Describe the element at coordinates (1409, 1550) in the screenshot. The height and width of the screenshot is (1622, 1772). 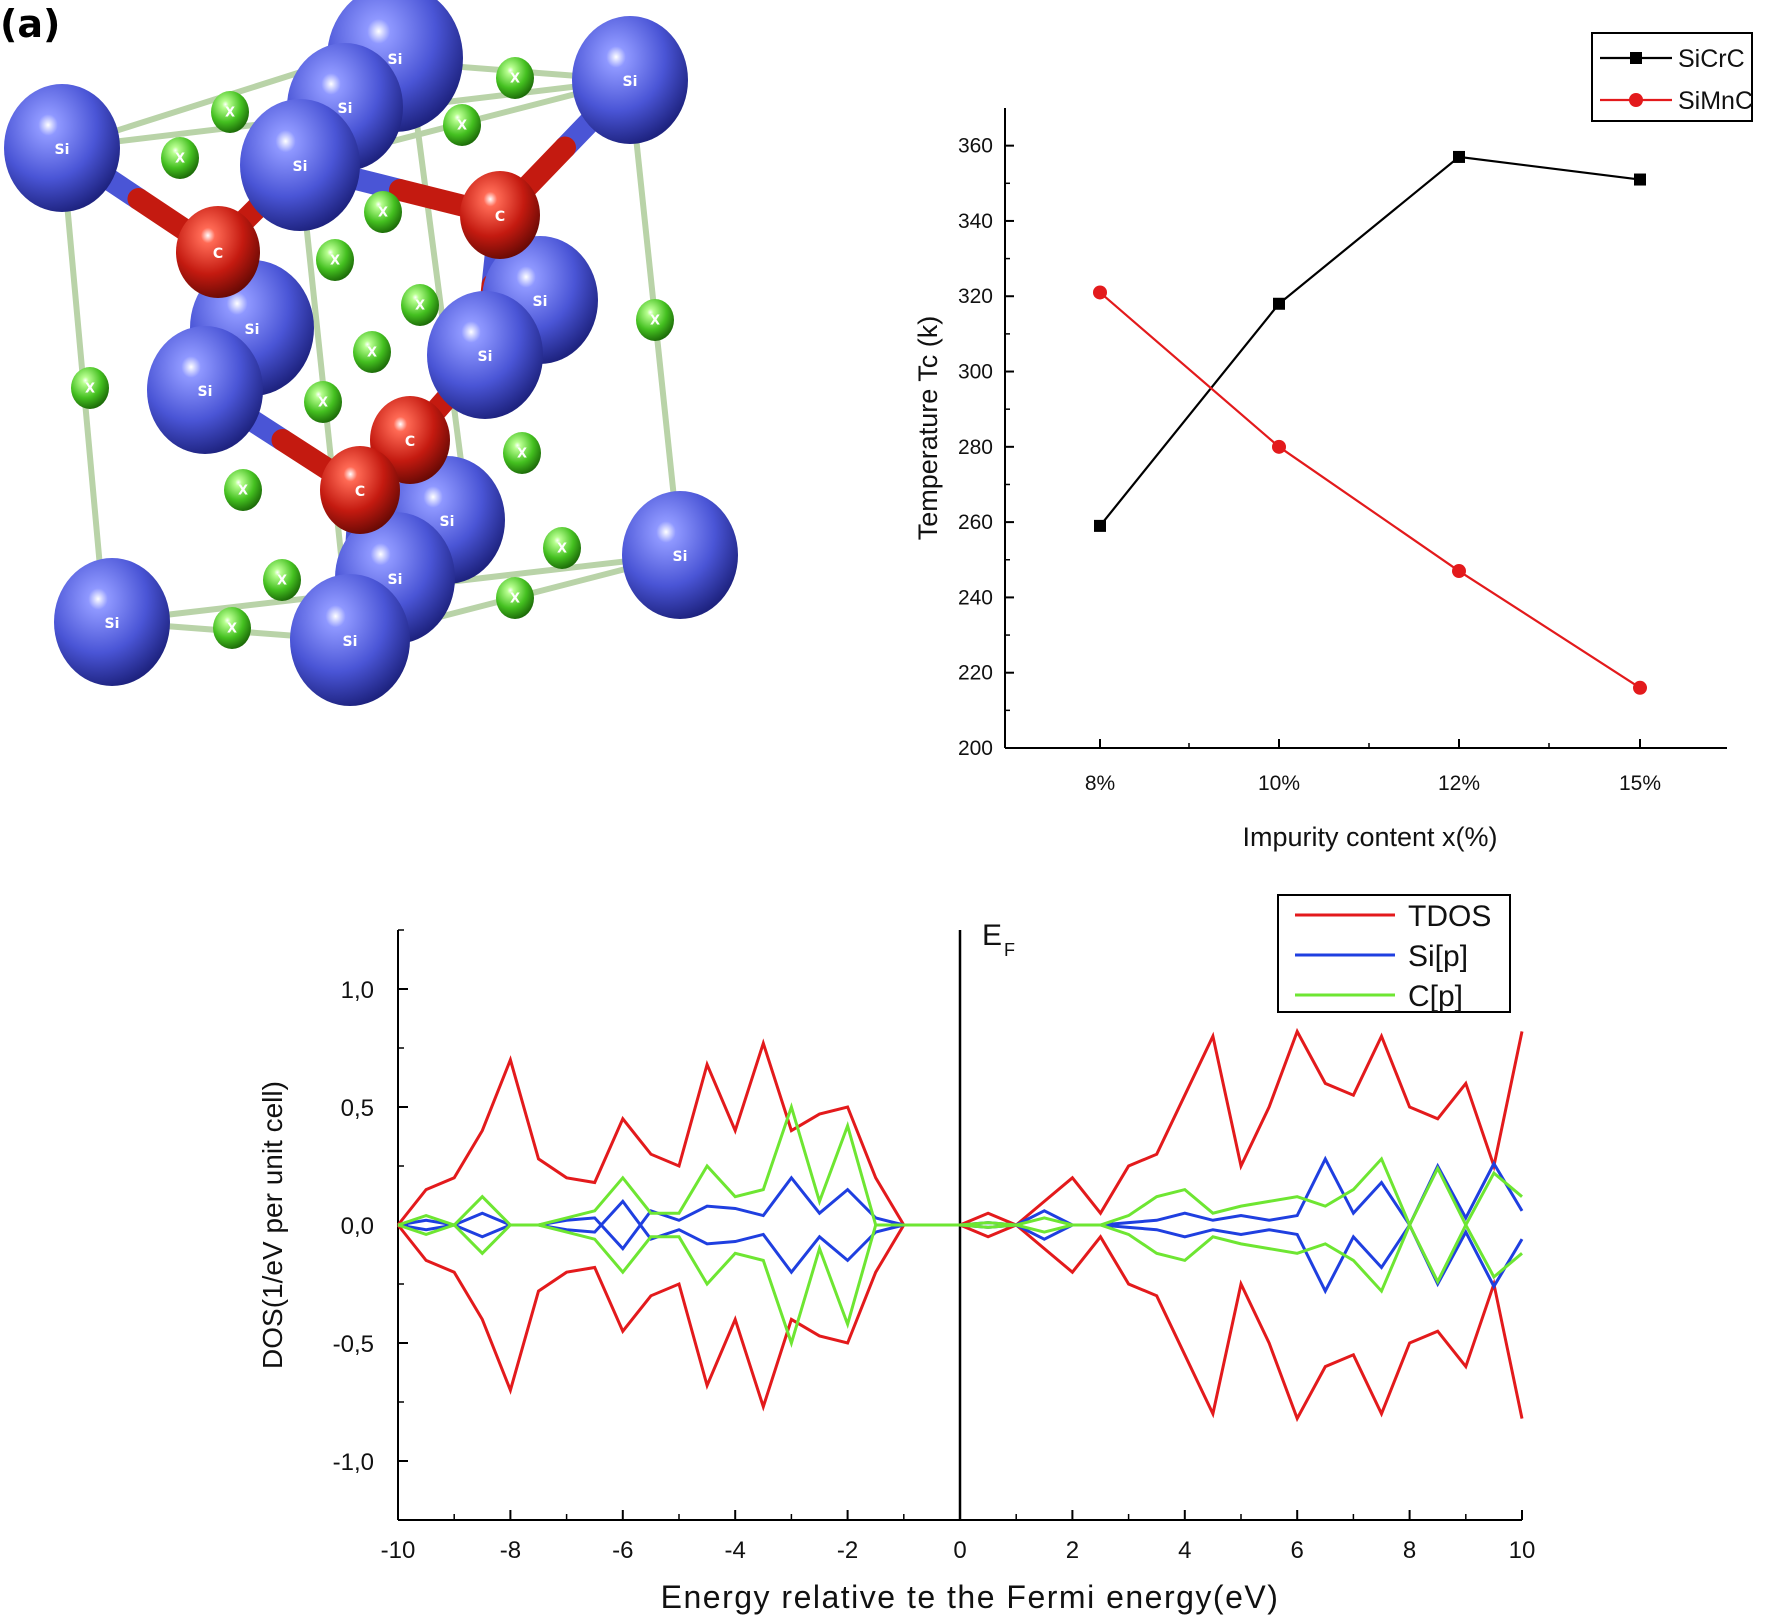
I see `dos-x-tick-label: 8` at that location.